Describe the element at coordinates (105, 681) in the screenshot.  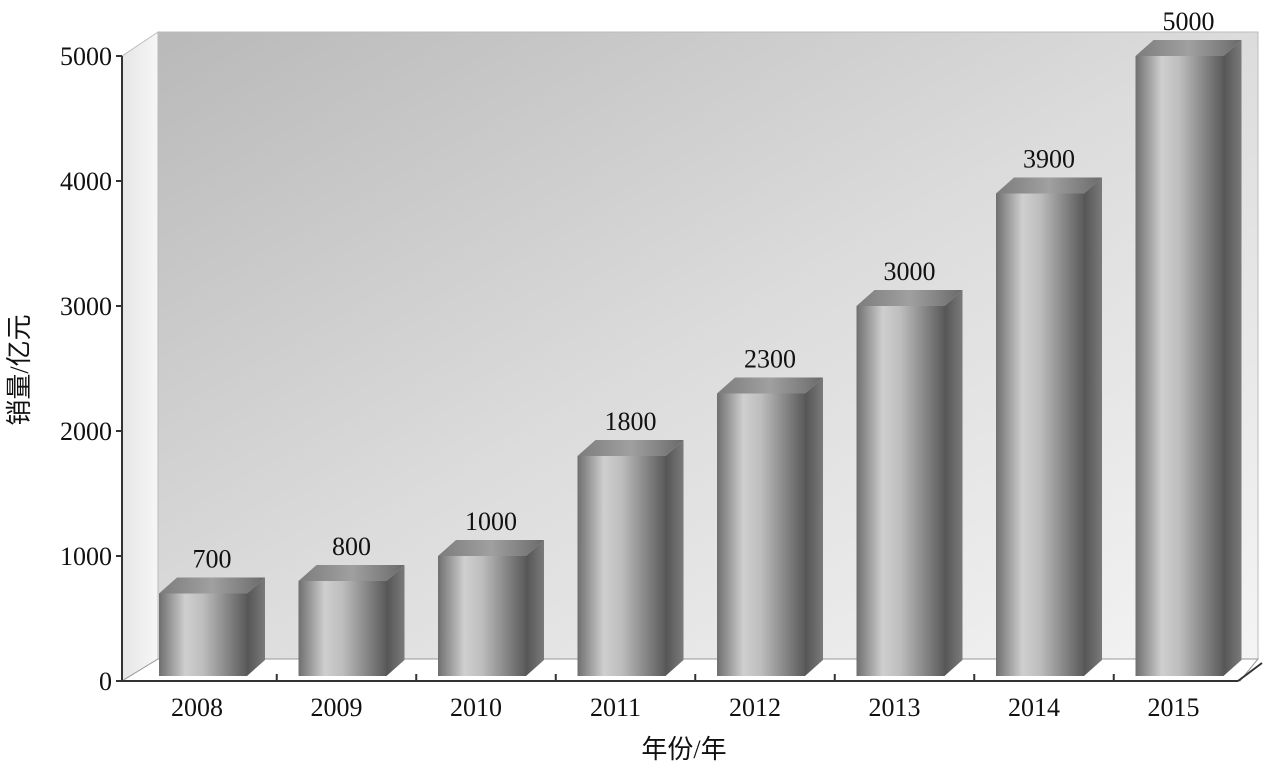
I see `y-tick-label: 0` at that location.